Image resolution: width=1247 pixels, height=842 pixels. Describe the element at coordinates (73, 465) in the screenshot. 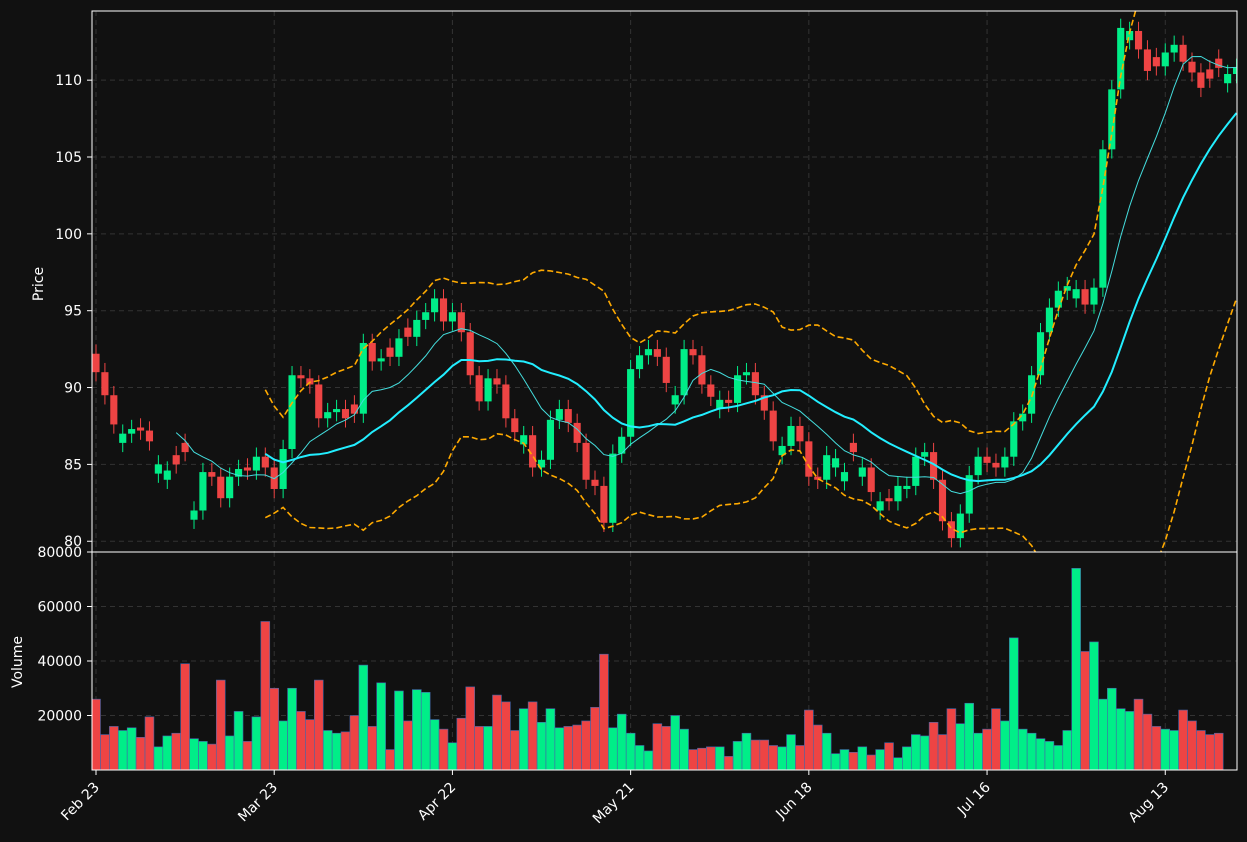

I see `price-tick-label: 85` at that location.